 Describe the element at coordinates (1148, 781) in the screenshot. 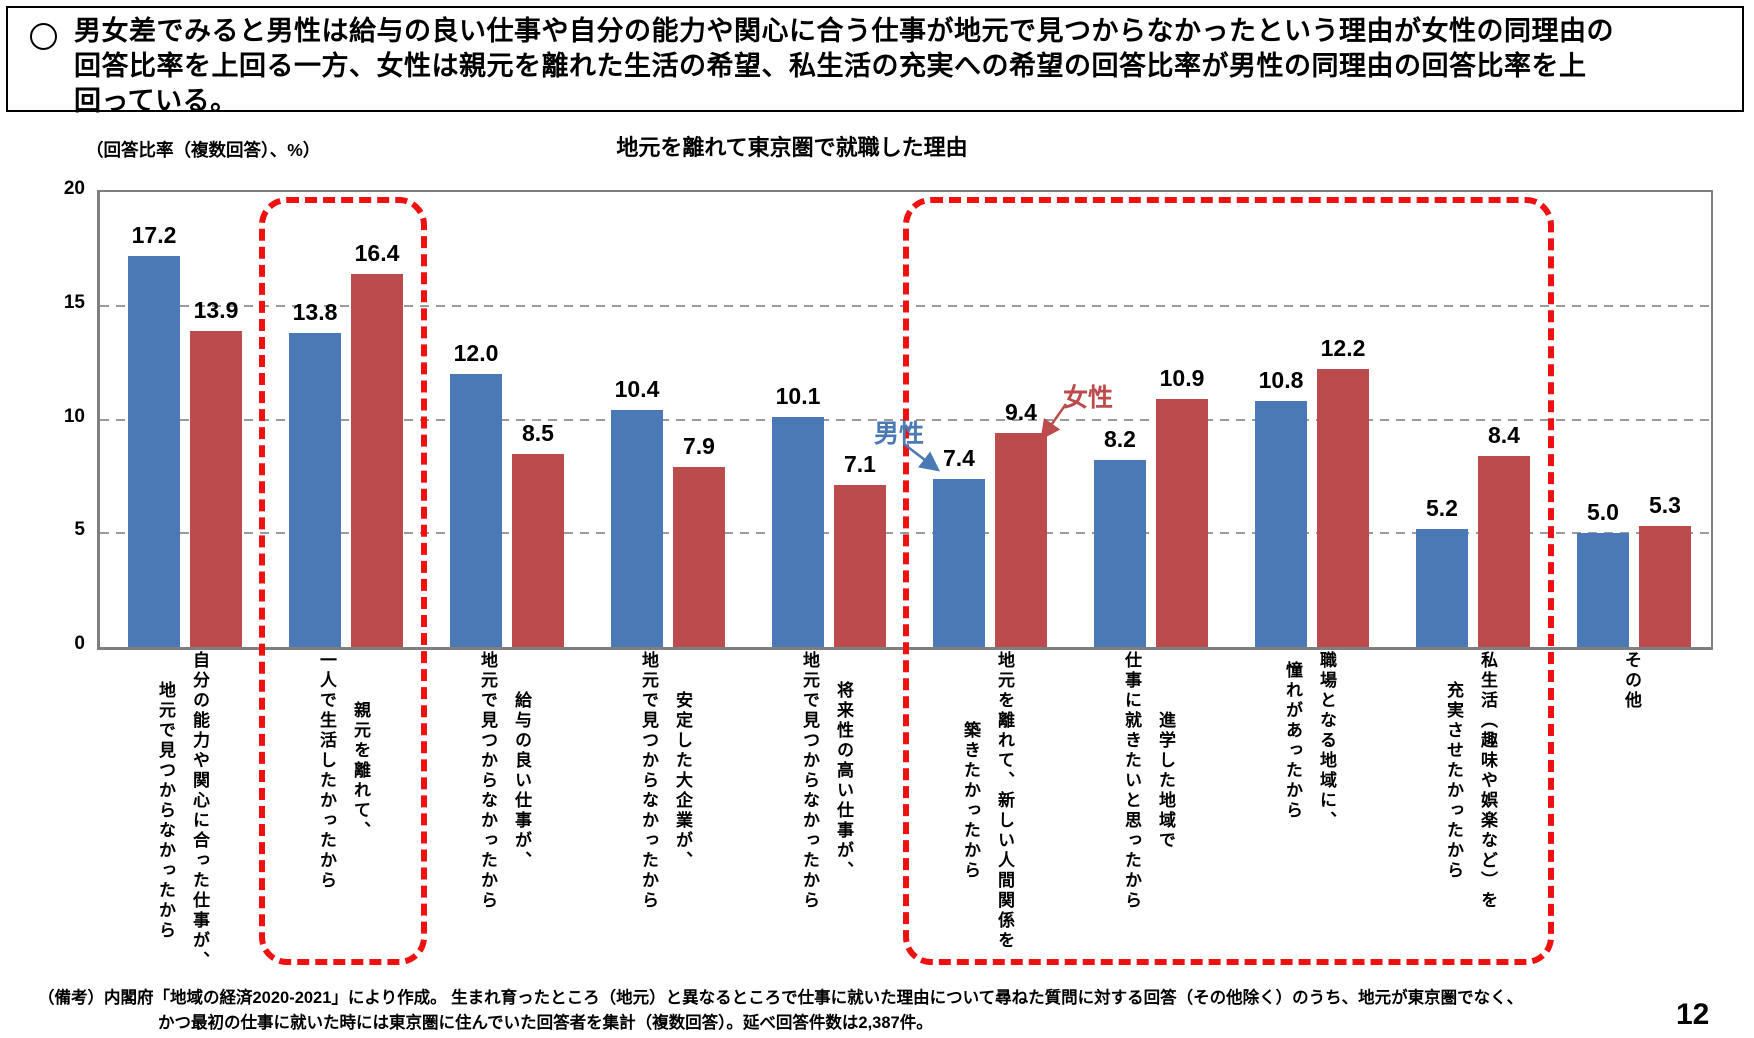

I see `category-label-7: 進学した地域で 仕事に就きたいと思ったから` at that location.